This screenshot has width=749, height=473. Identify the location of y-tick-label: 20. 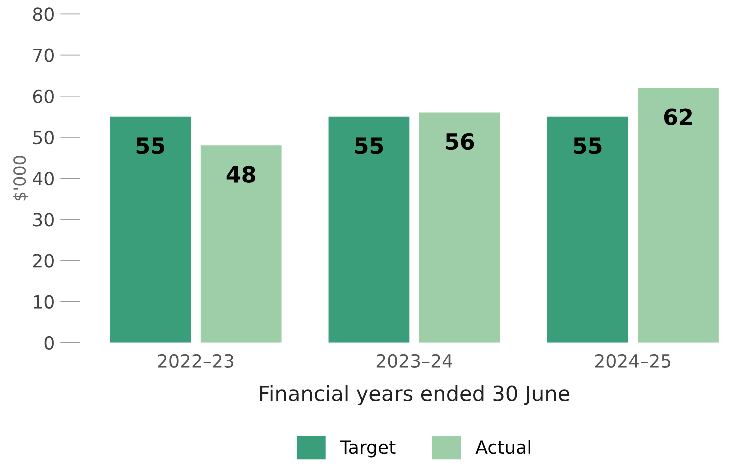
(43, 261).